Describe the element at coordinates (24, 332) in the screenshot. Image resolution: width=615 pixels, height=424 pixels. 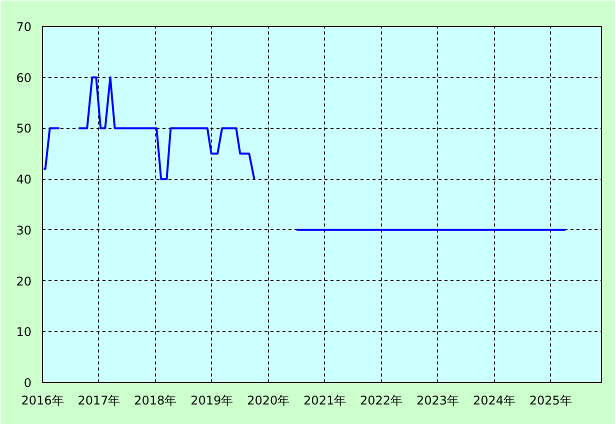
I see `y-tick-label: 10` at that location.